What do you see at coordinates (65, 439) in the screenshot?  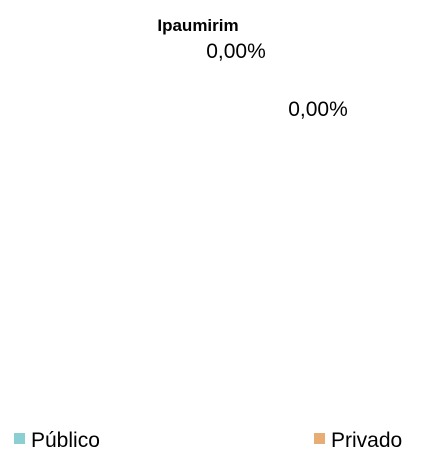 I see `legend-label: Público` at bounding box center [65, 439].